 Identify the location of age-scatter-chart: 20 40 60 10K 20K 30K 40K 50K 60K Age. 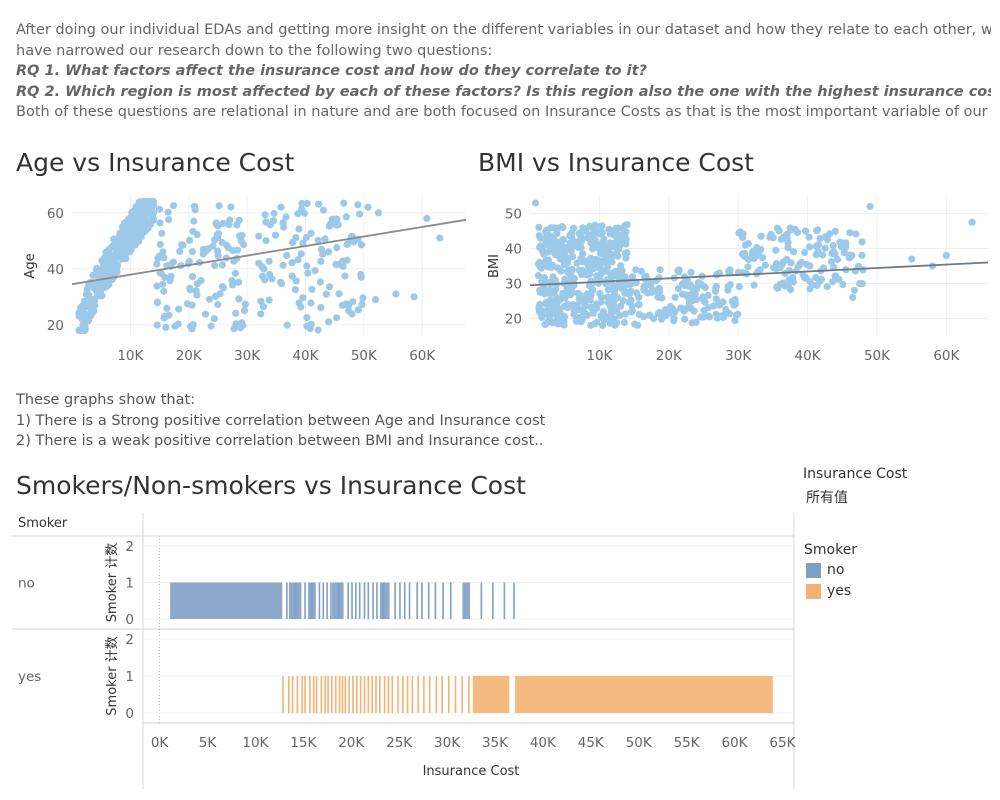
(242, 280).